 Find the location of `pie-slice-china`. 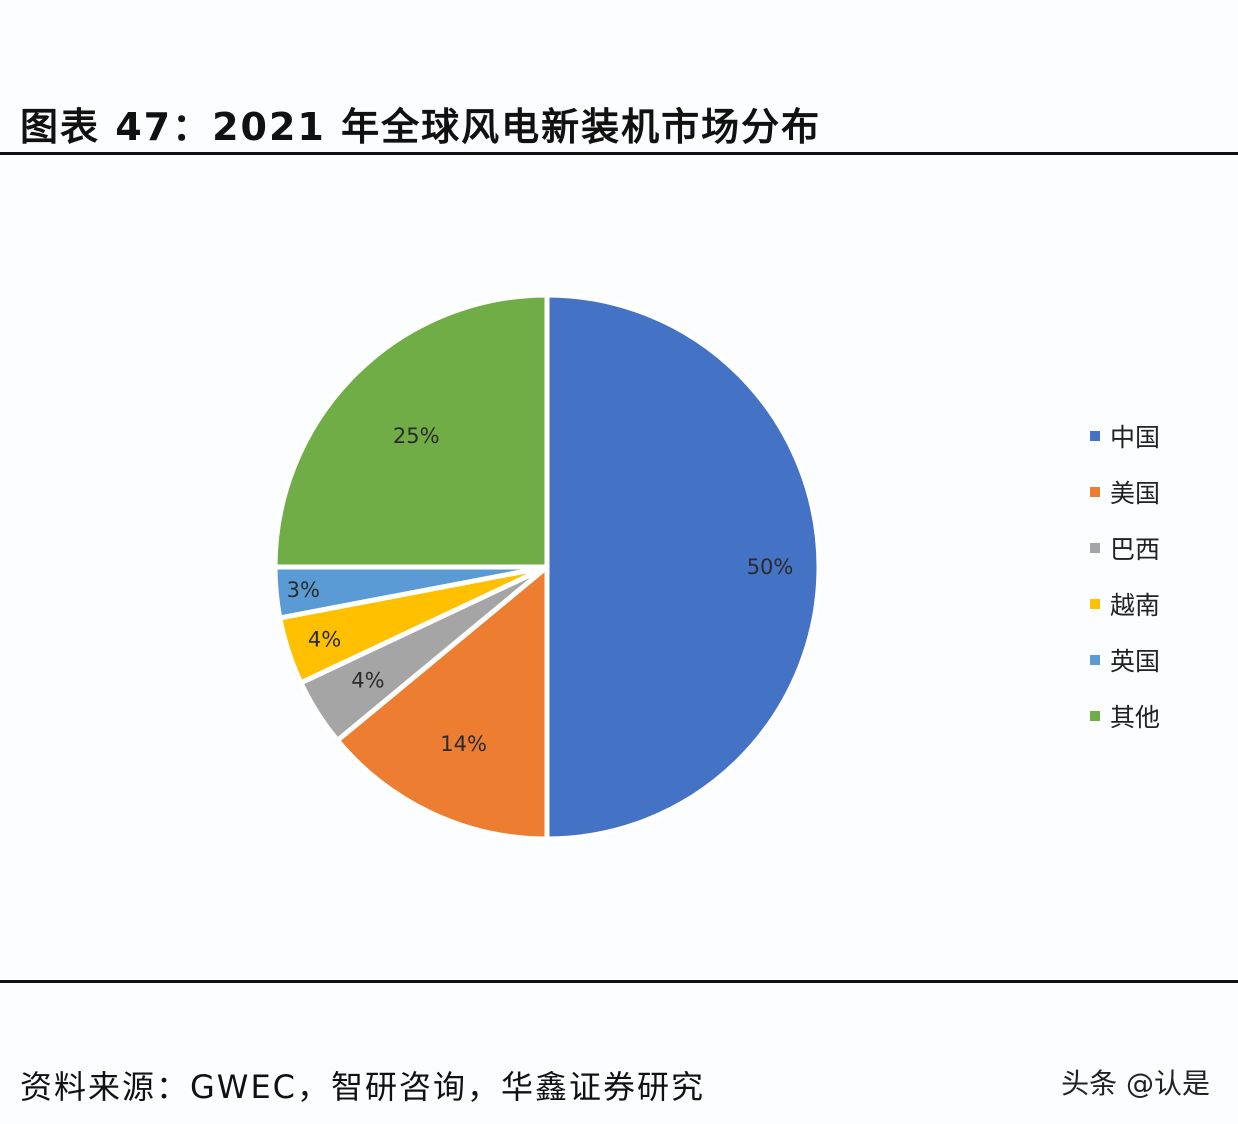

pie-slice-china is located at coordinates (683, 567).